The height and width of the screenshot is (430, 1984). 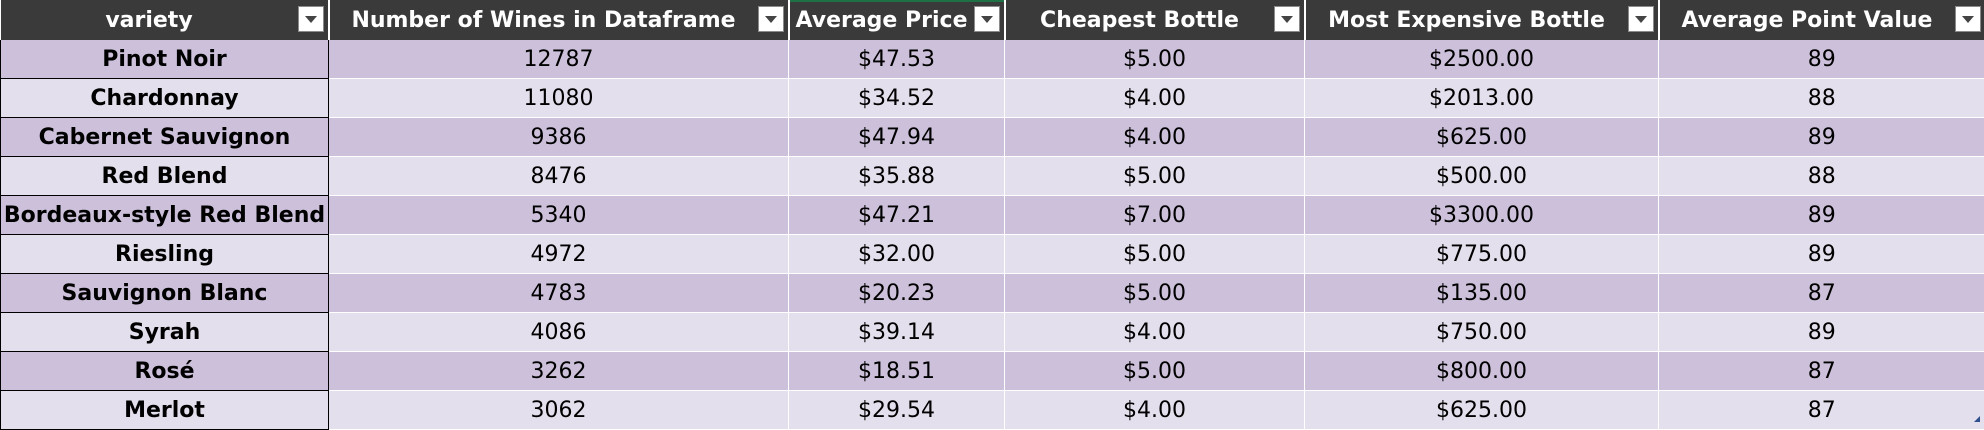 What do you see at coordinates (559, 332) in the screenshot?
I see `wine-count-cell: 4086` at bounding box center [559, 332].